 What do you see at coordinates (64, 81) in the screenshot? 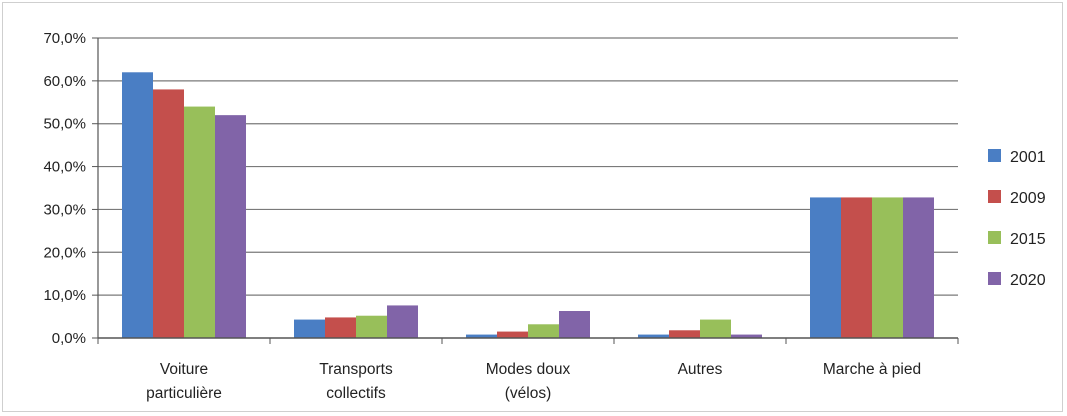
I see `y-tick-label: 60,0%` at bounding box center [64, 81].